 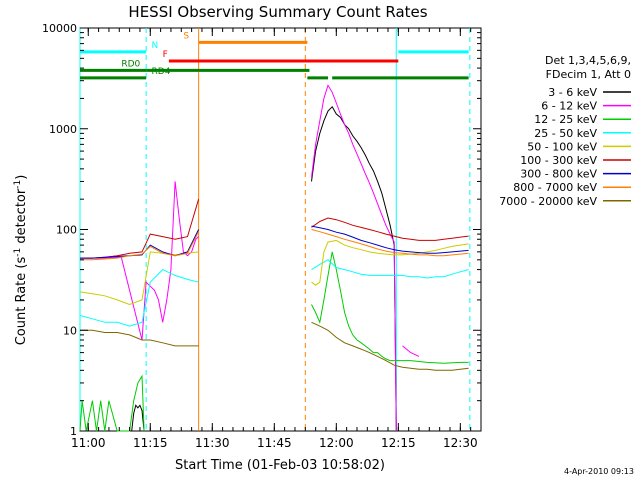 I want to click on x-tick-label-5: 12:00, so click(x=336, y=443).